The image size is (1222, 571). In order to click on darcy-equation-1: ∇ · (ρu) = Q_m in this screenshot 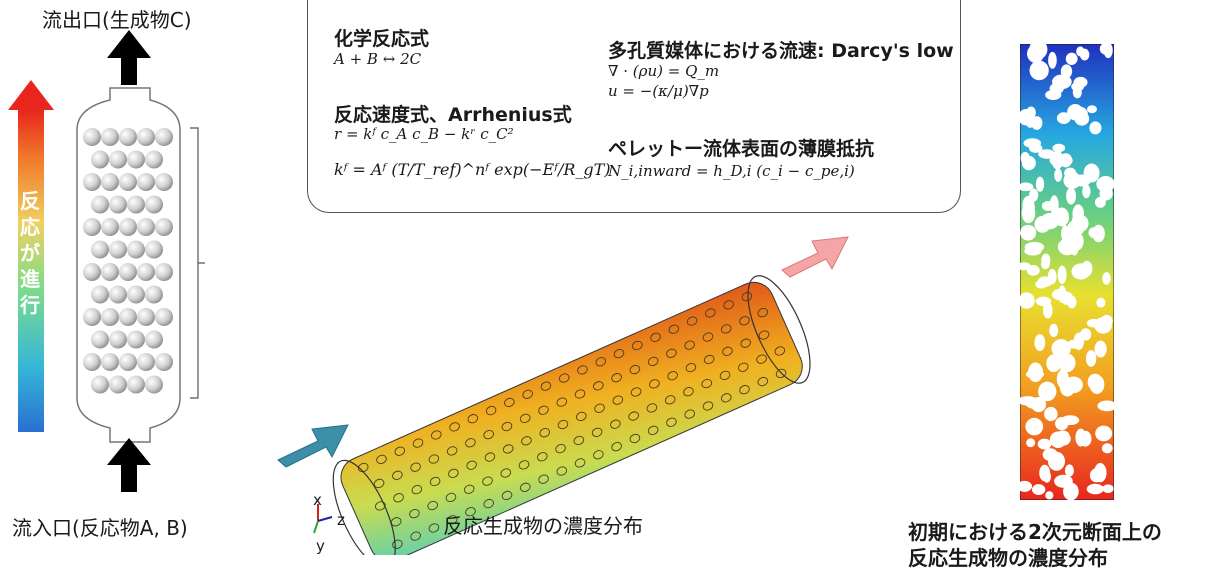, I will do `click(664, 71)`.